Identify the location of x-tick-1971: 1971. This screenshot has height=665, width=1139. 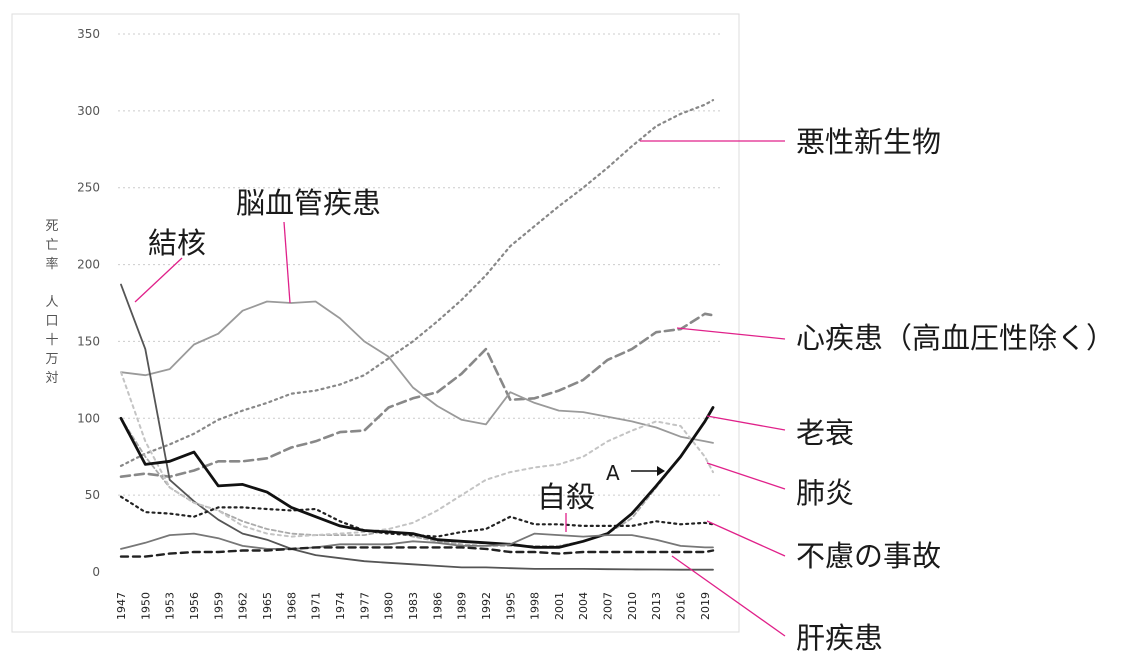
(316, 606).